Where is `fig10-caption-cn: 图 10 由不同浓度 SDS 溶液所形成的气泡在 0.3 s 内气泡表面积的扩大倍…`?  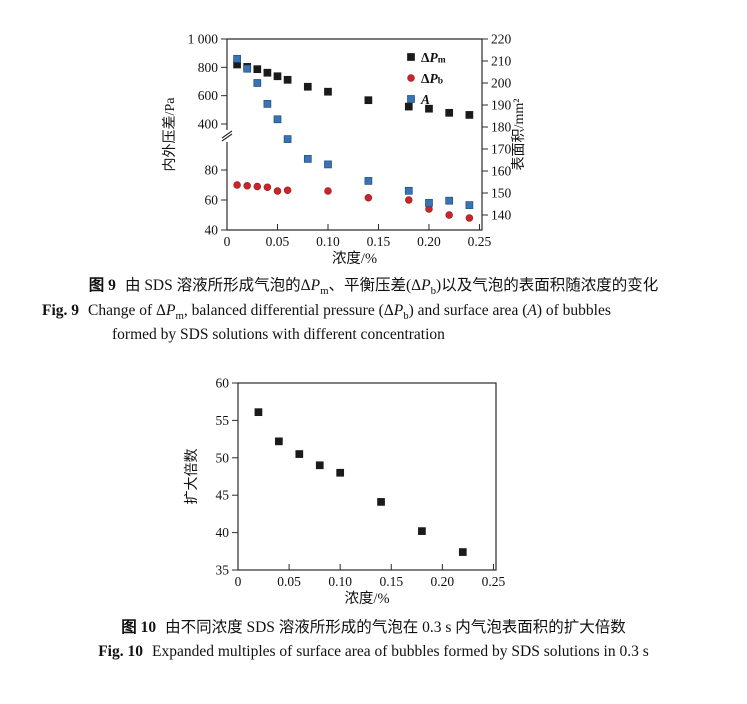
fig10-caption-cn: 图 10 由不同浓度 SDS 溶液所形成的气泡在 0.3 s 内气泡表面积的扩大倍… is located at coordinates (373, 628).